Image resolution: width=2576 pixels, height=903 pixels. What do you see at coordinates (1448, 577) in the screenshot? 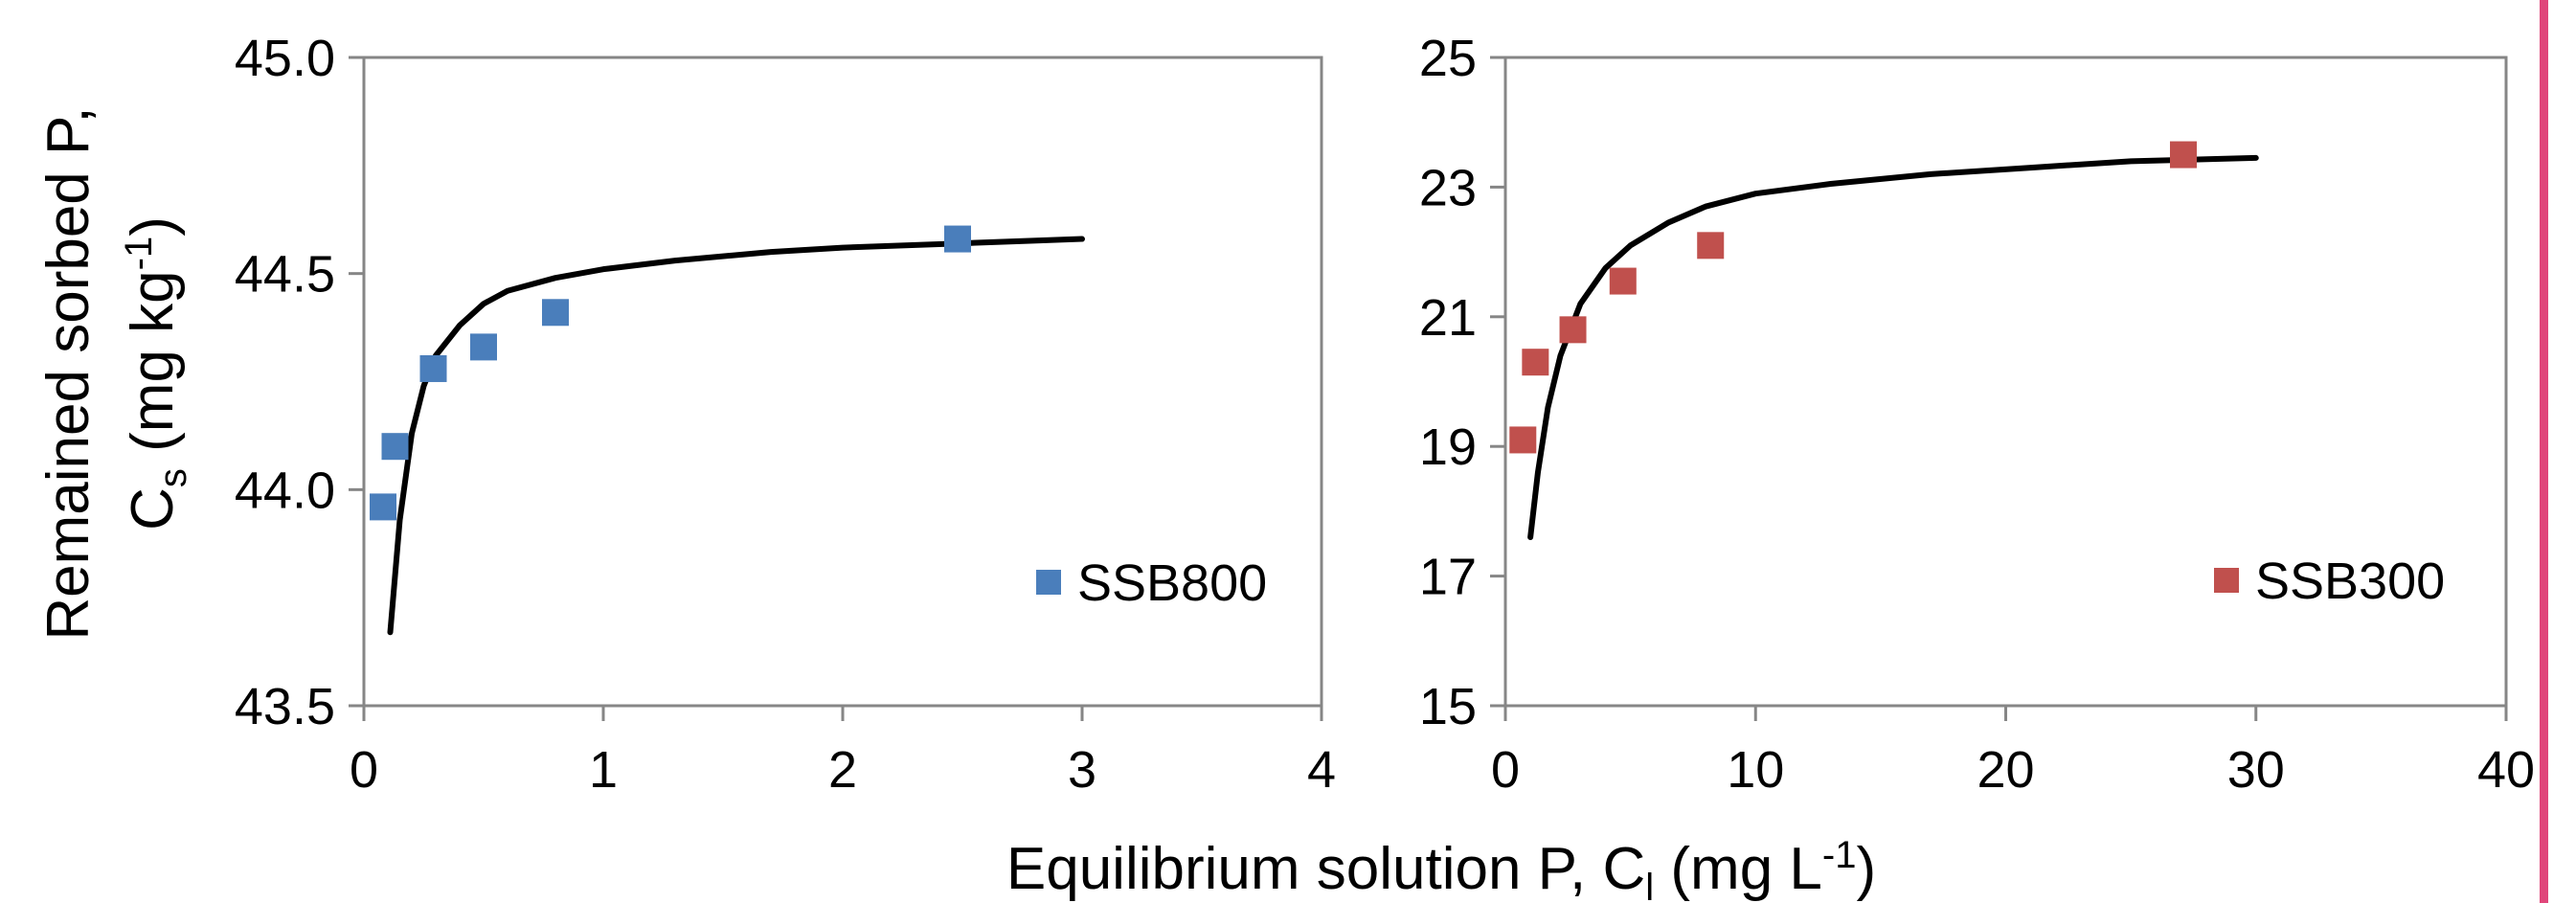
I see `y-tick-label: 17` at bounding box center [1448, 577].